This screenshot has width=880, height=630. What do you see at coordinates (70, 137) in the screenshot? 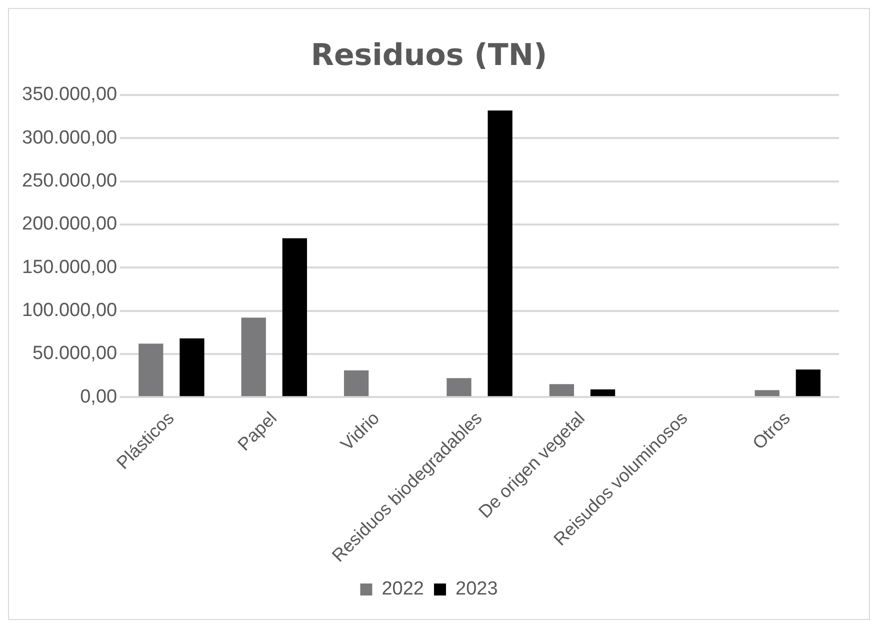
I see `y-tick-label: 300.000,00` at bounding box center [70, 137].